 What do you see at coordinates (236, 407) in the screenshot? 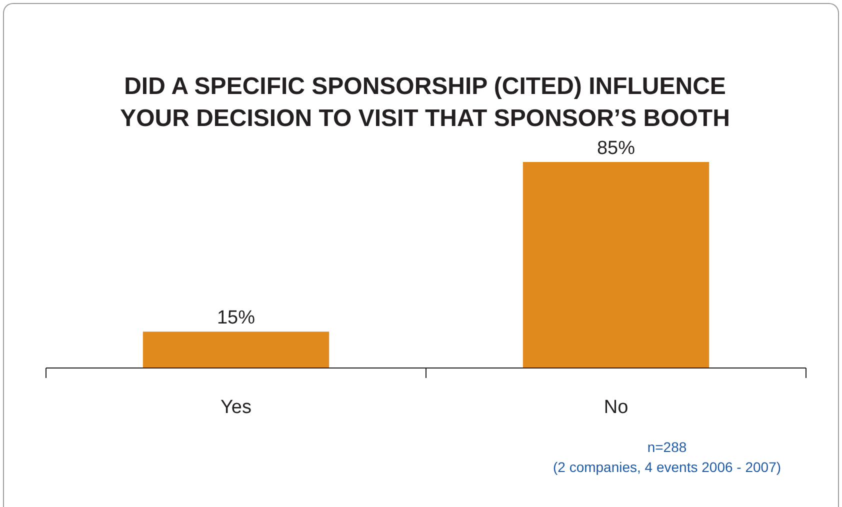
I see `x-tick-label: Yes` at bounding box center [236, 407].